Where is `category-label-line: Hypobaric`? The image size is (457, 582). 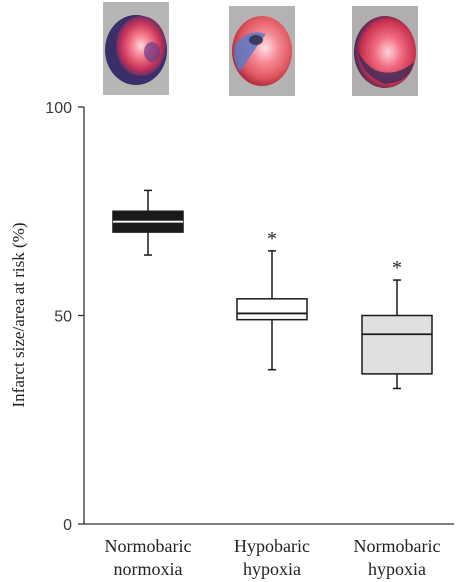 category-label-line: Hypobaric is located at coordinates (272, 546).